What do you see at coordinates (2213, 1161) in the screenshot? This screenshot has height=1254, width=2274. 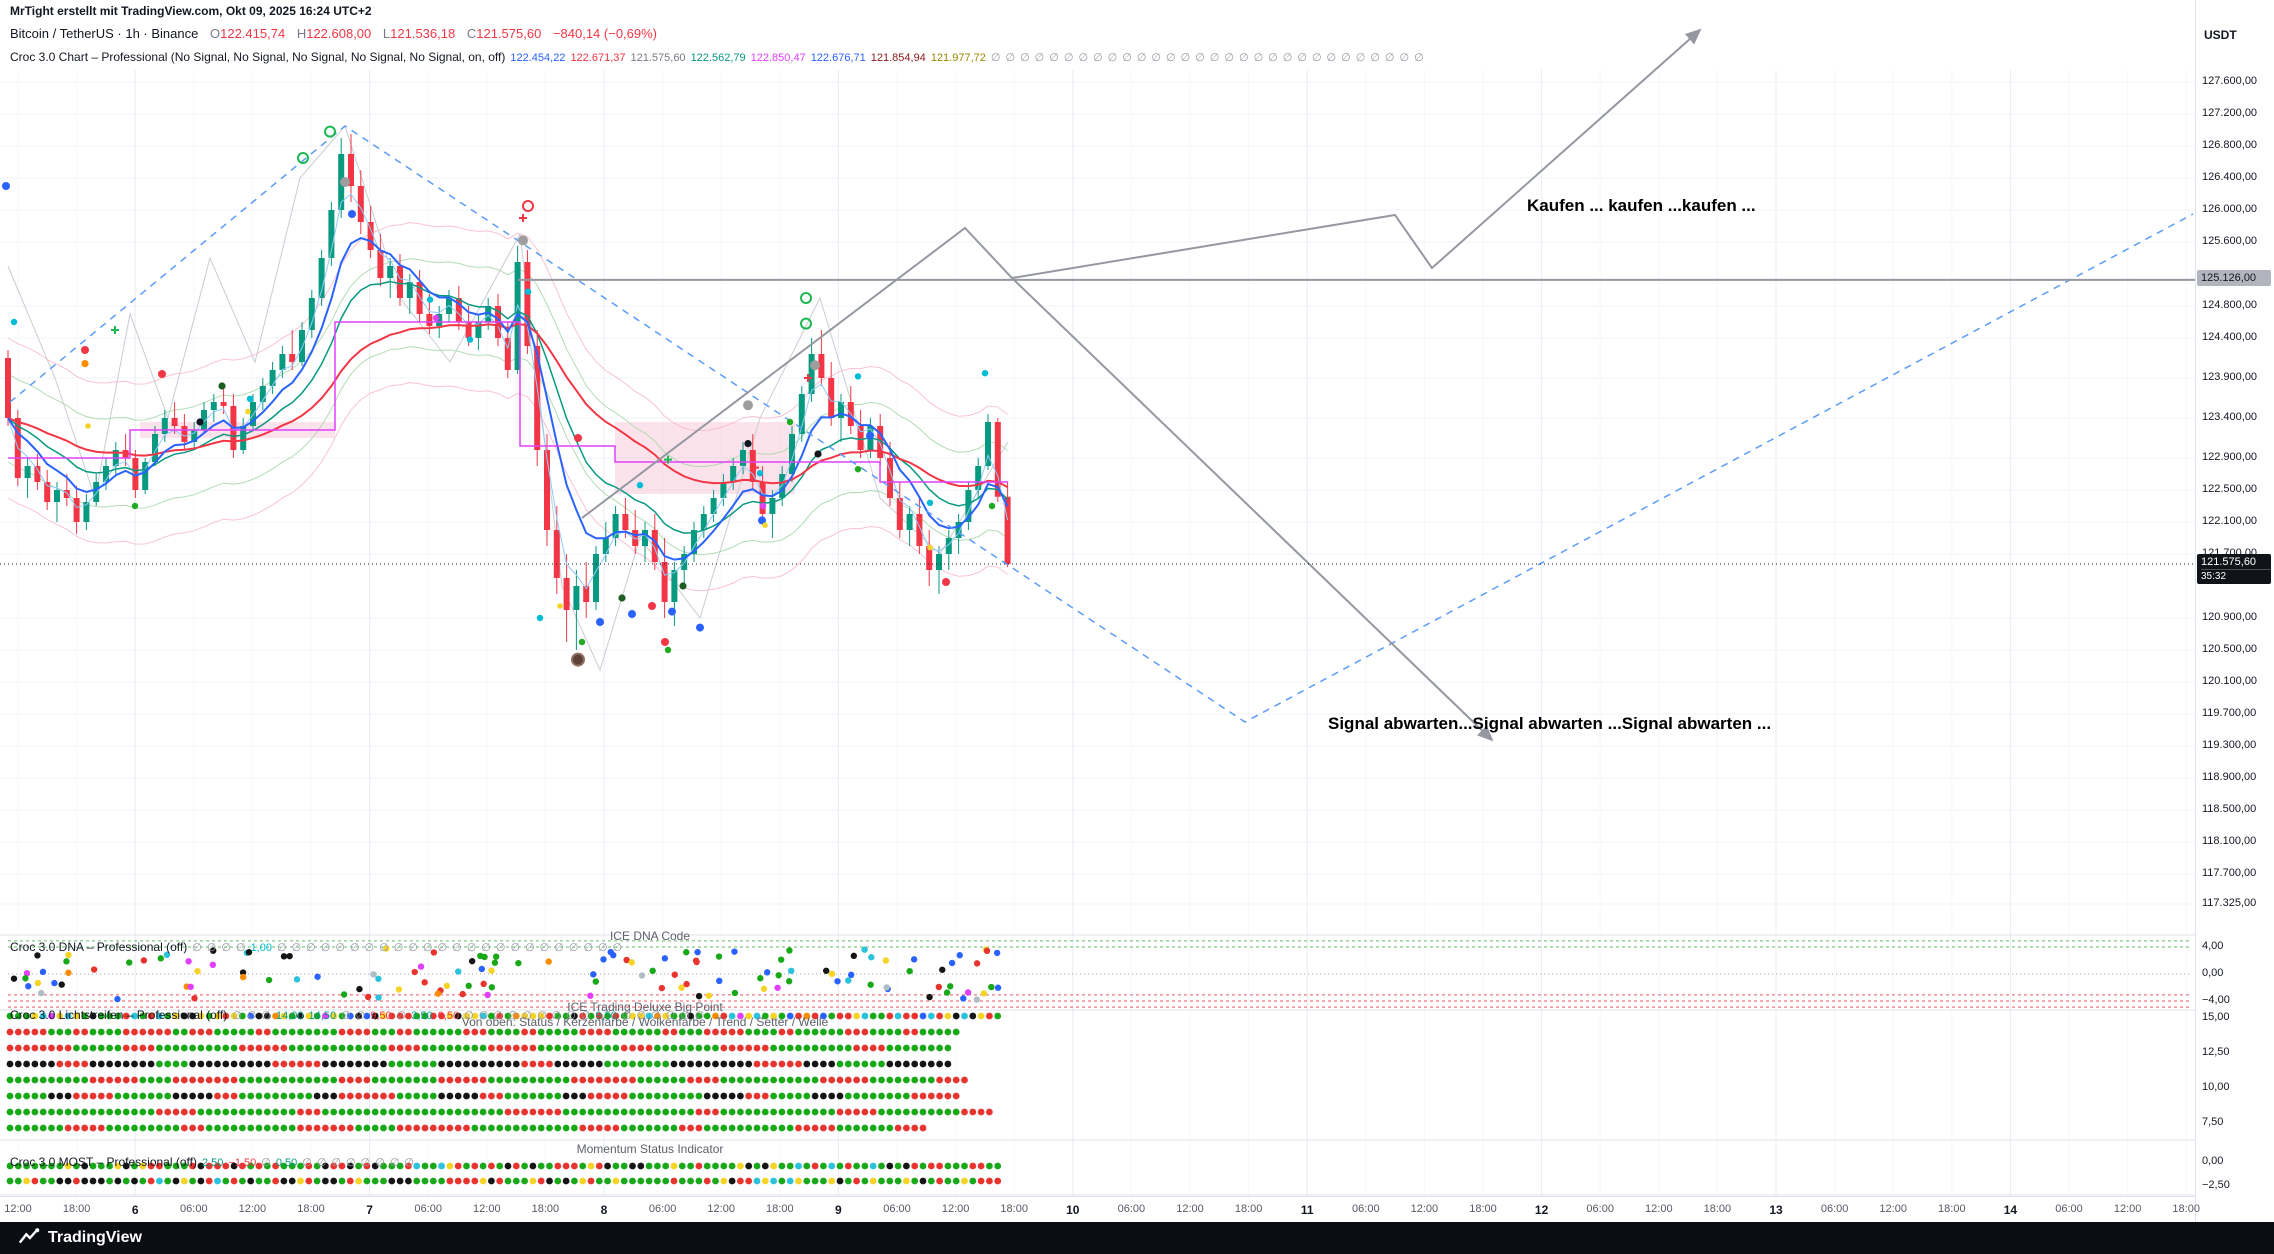 I see `most-axis-label: 0,00` at bounding box center [2213, 1161].